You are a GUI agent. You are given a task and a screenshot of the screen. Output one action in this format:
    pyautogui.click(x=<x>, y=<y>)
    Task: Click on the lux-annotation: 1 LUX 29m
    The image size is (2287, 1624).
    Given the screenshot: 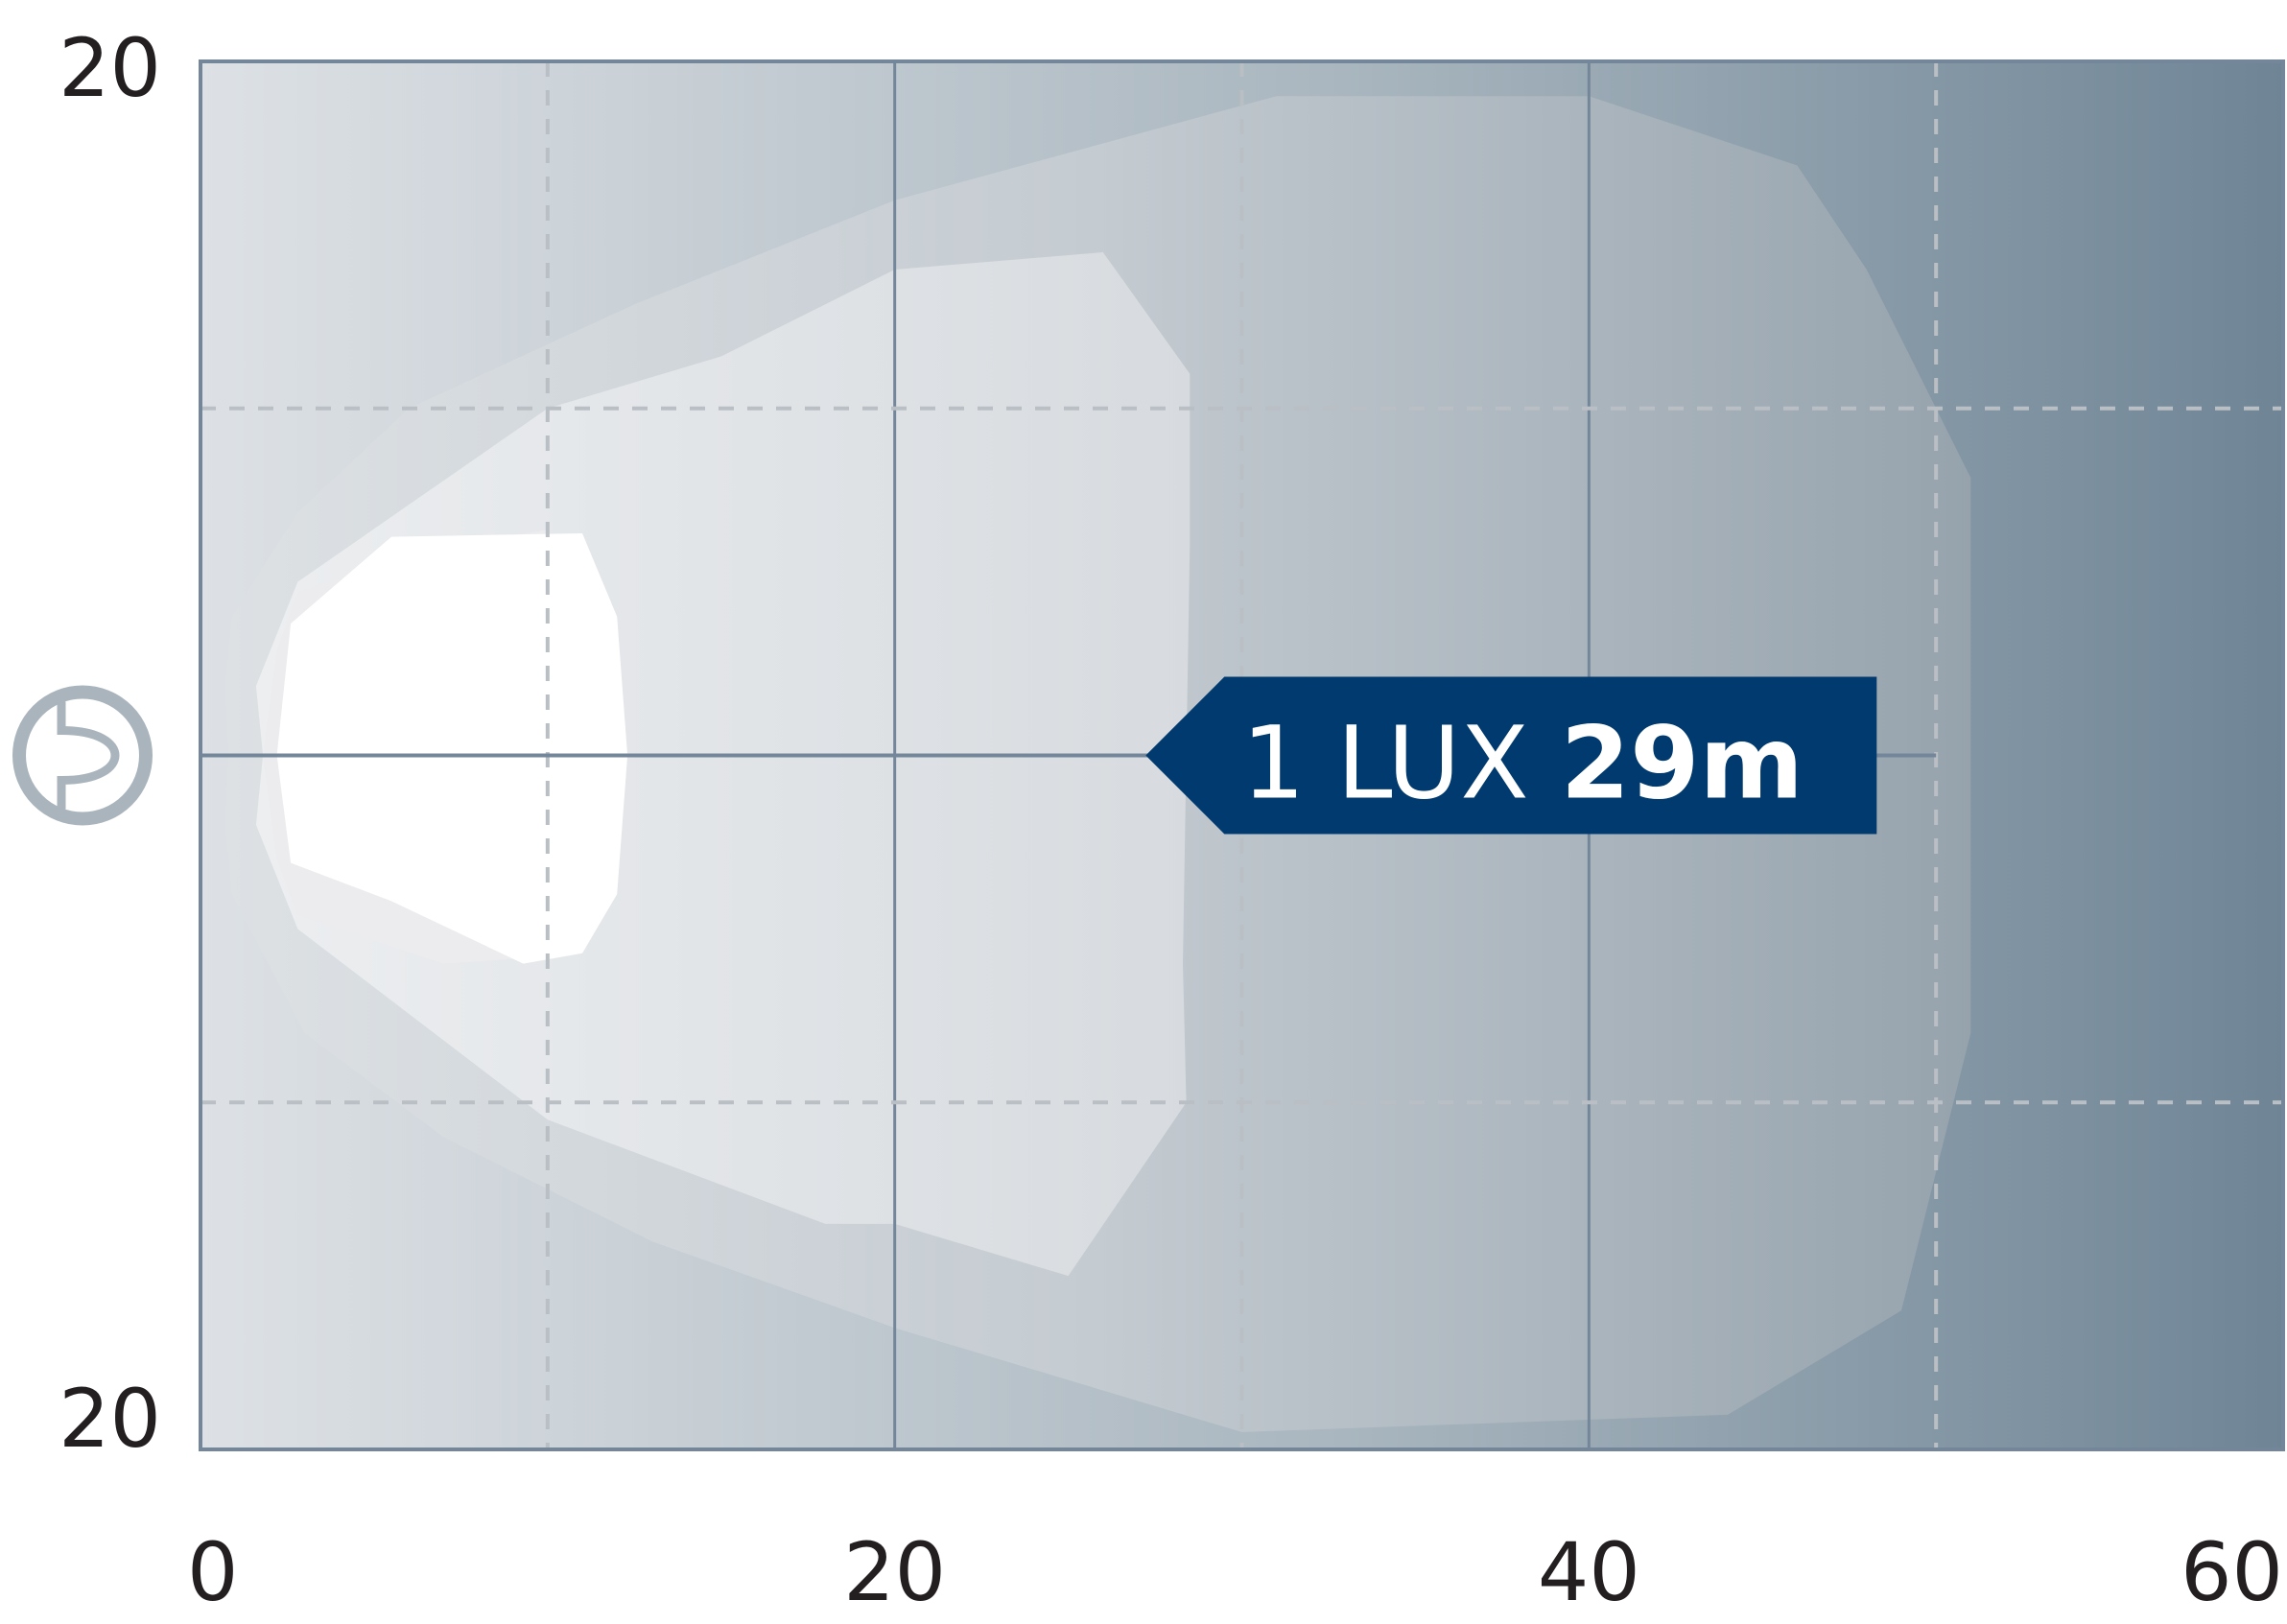 What is the action you would take?
    pyautogui.click(x=1510, y=756)
    